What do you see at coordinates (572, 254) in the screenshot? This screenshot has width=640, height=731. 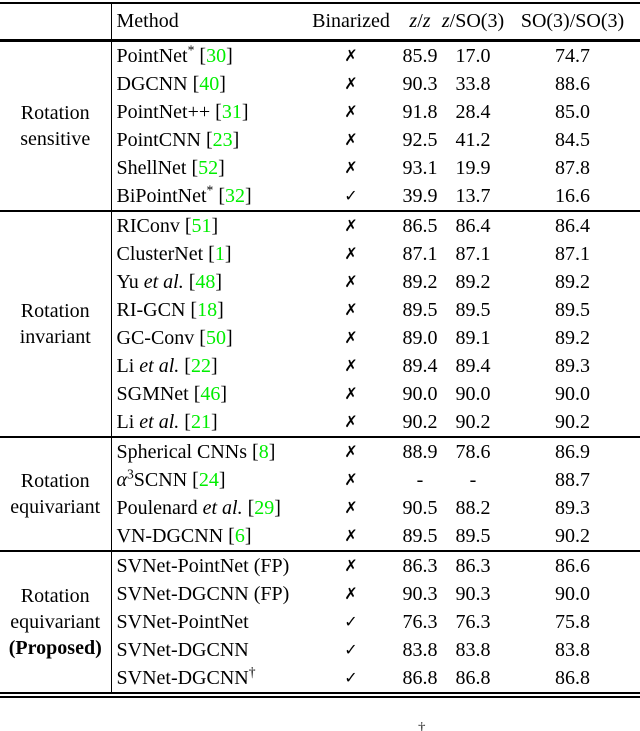 I see `value-so3-so3: 87.1` at bounding box center [572, 254].